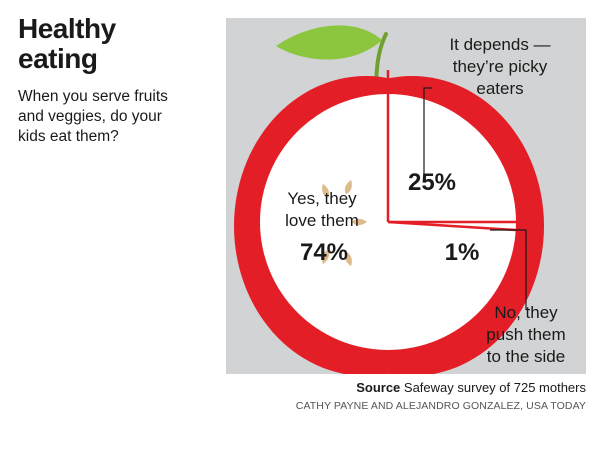 The image size is (600, 450). Describe the element at coordinates (378, 387) in the screenshot. I see `source-label: Source` at that location.